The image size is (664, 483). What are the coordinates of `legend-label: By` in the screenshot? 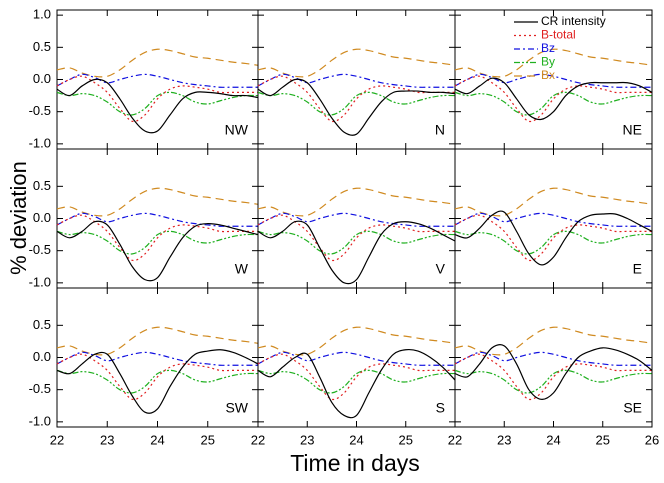 It's located at (548, 62).